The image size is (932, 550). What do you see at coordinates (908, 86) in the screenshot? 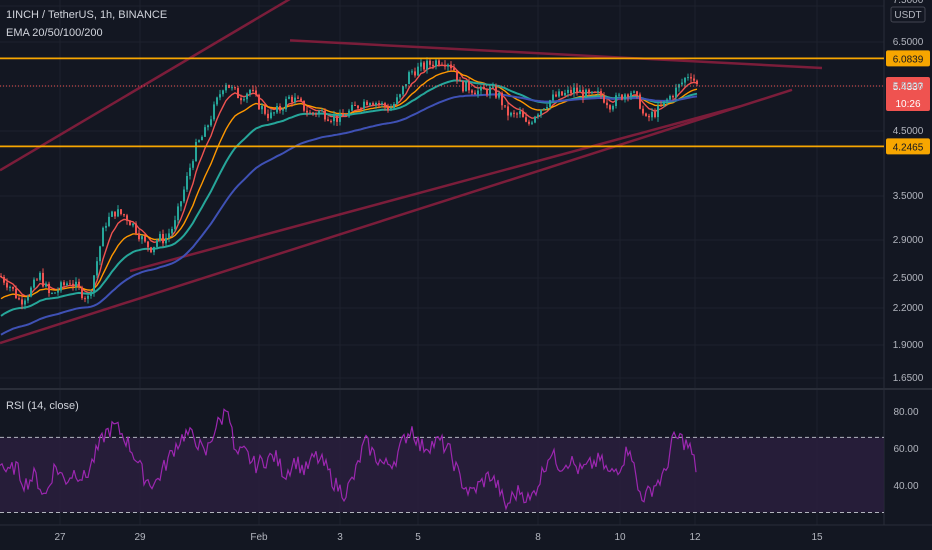
I see `price-tick-label: 5.5000` at bounding box center [908, 86].